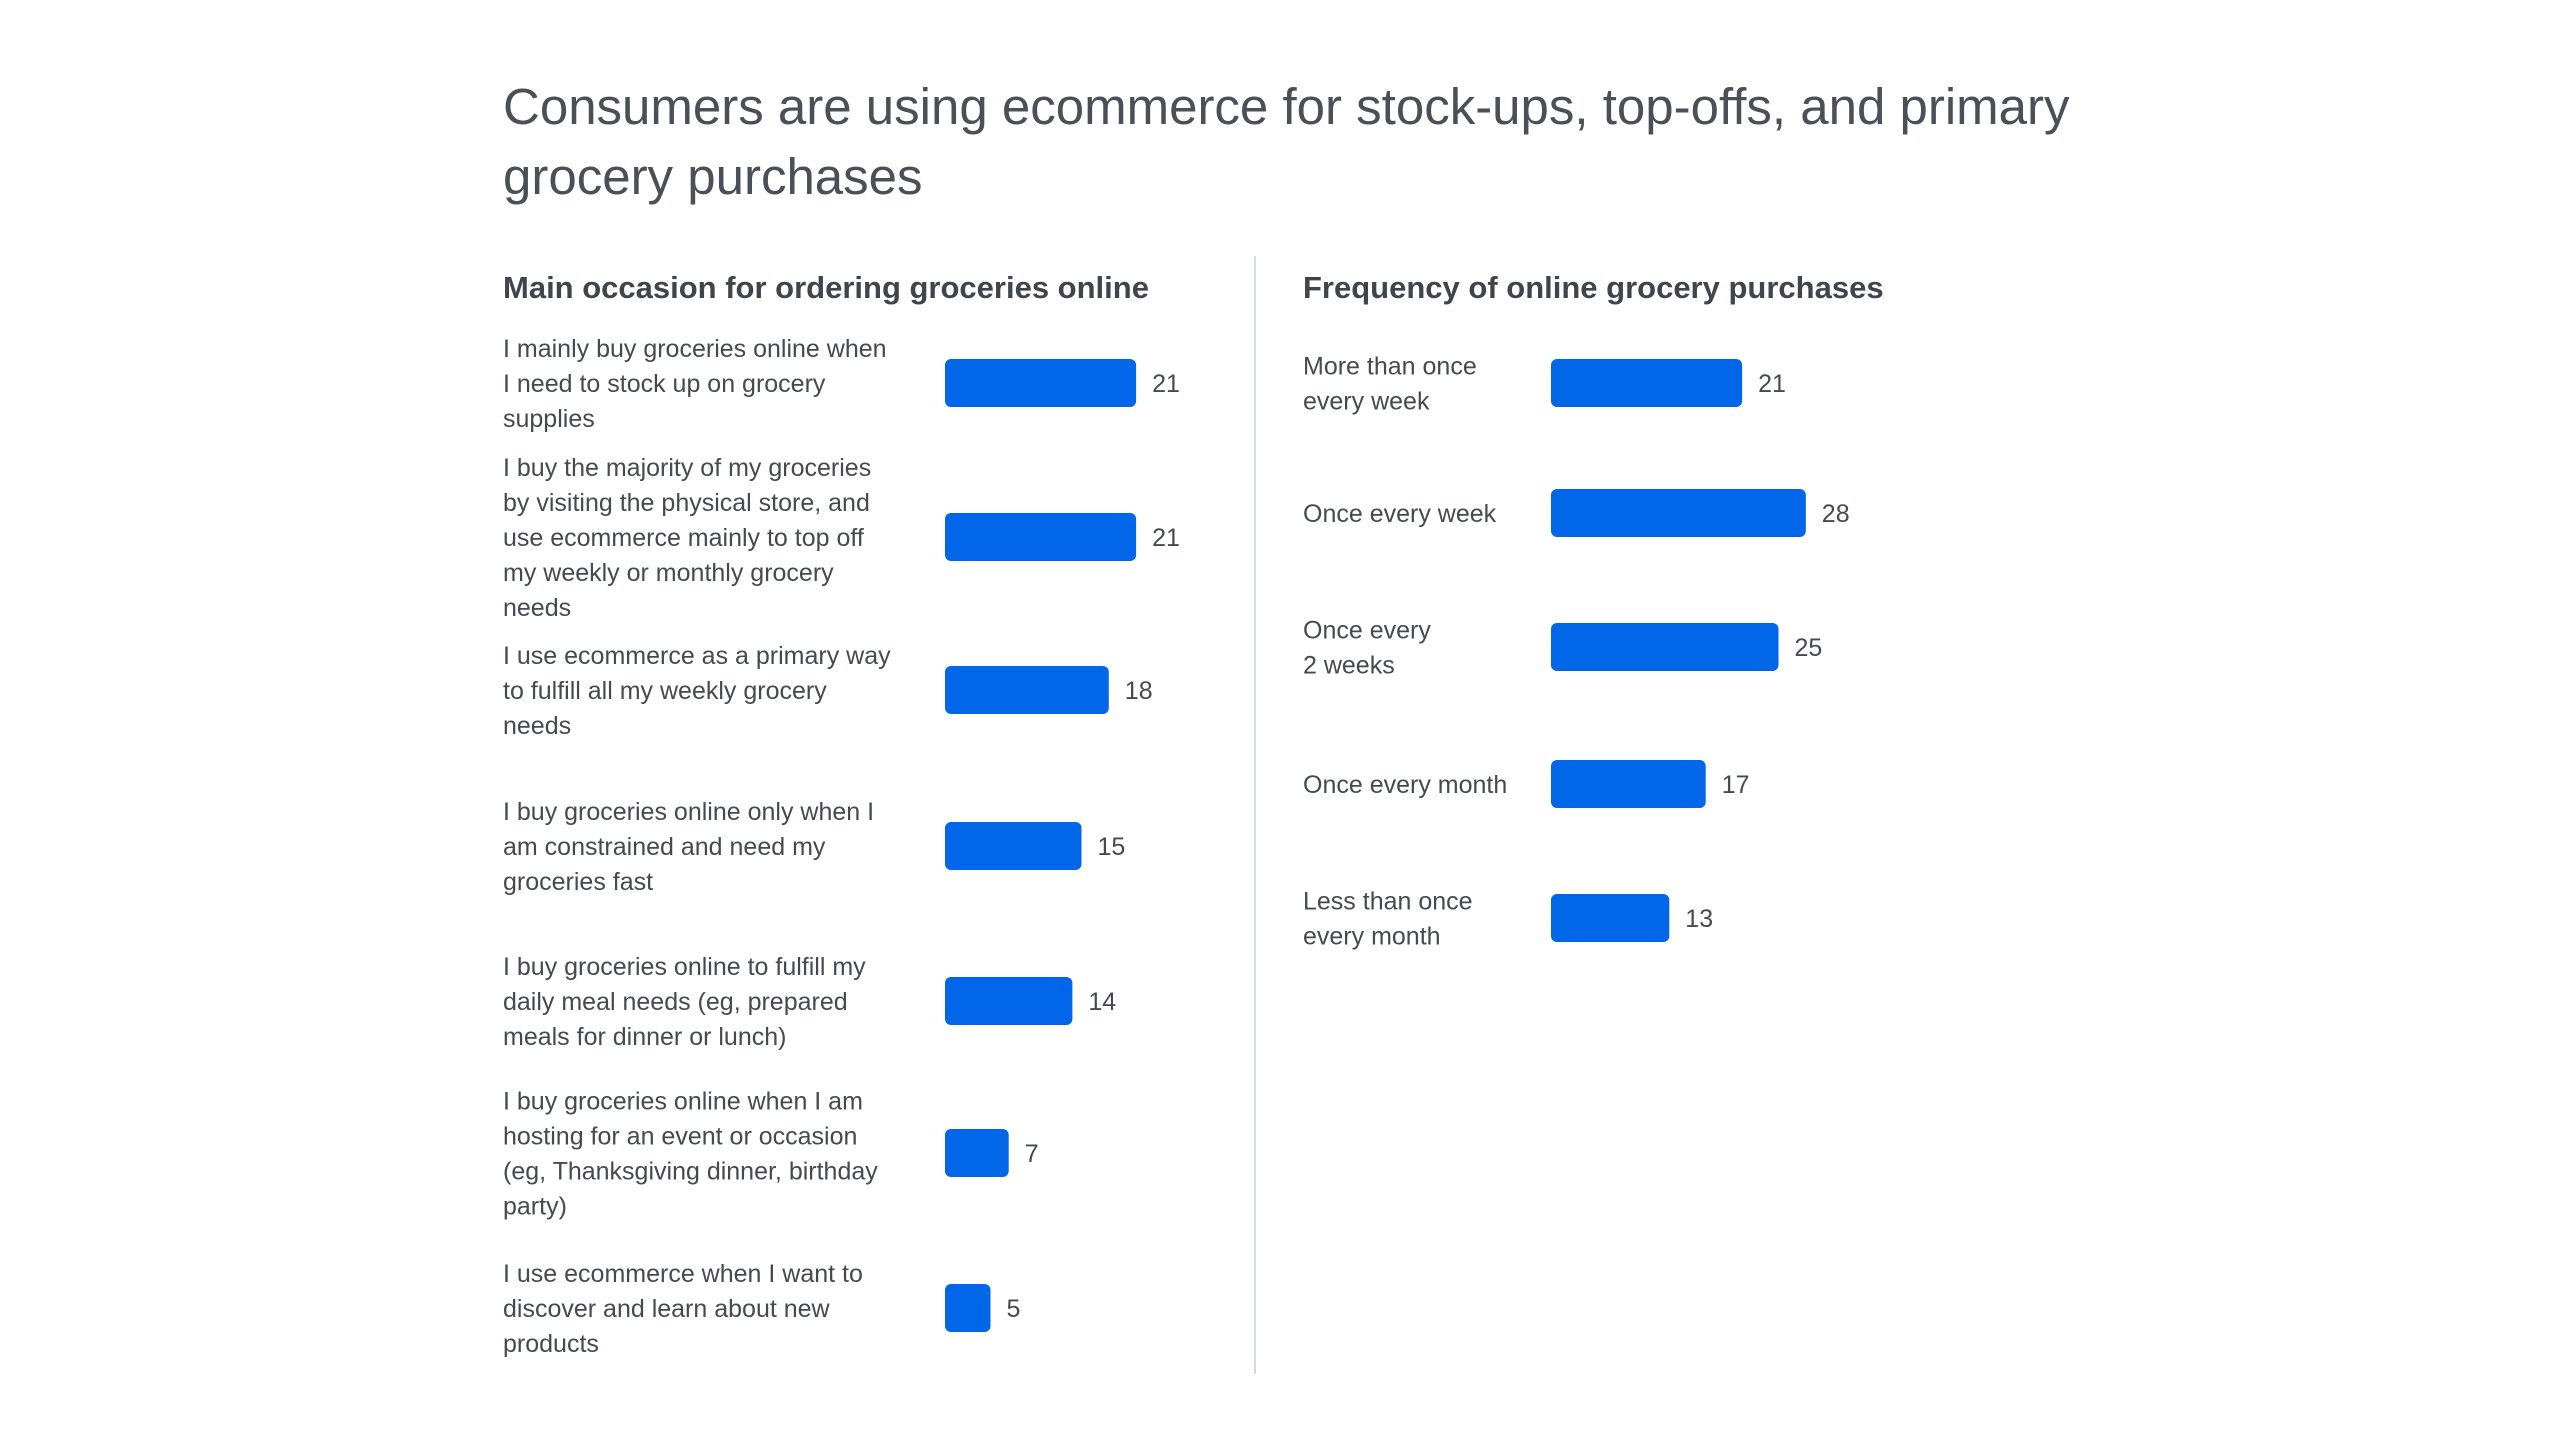 Image resolution: width=2560 pixels, height=1440 pixels. What do you see at coordinates (1102, 1002) in the screenshot?
I see `value-label: 14` at bounding box center [1102, 1002].